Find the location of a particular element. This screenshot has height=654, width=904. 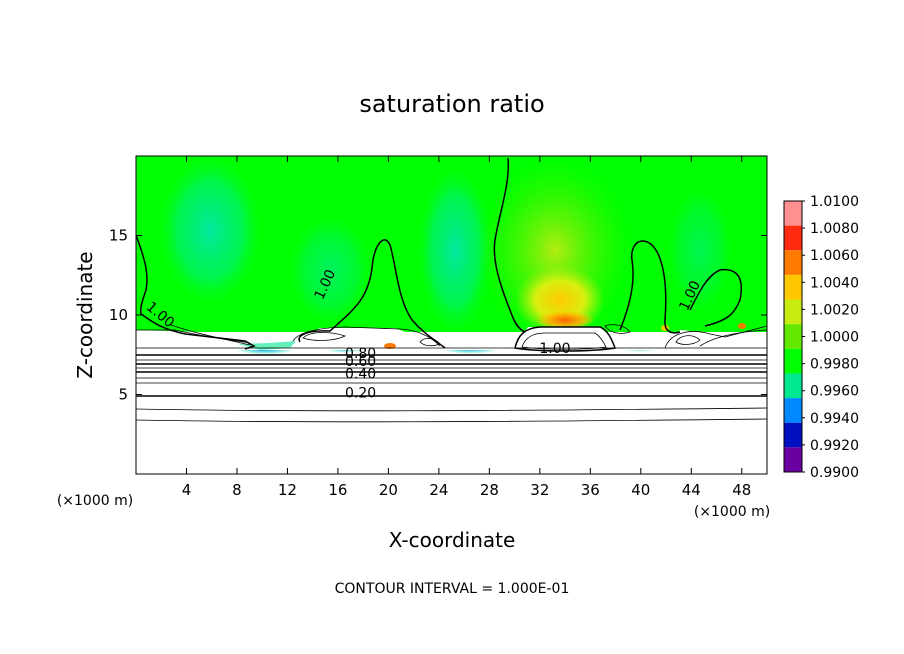

teal-patch-mid is located at coordinates (330, 270).